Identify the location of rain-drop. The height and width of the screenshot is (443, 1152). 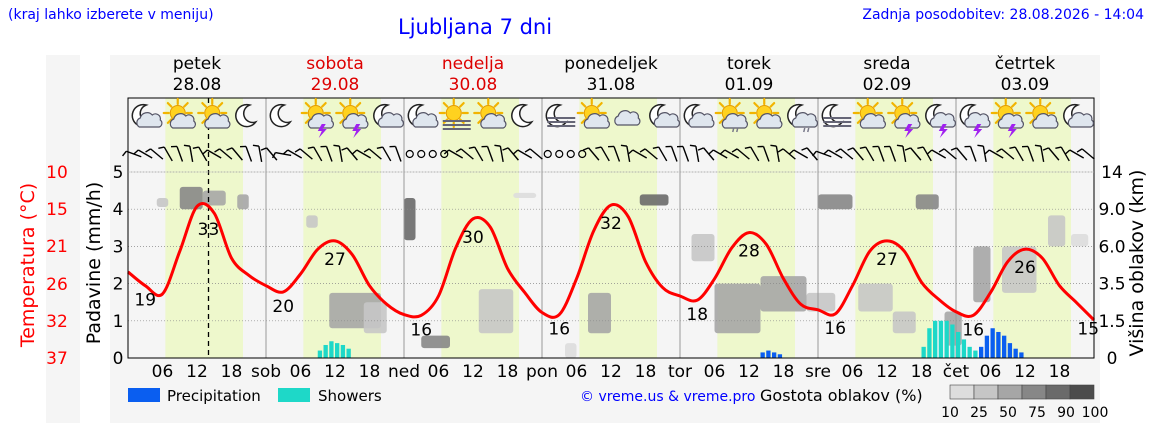
(733, 130).